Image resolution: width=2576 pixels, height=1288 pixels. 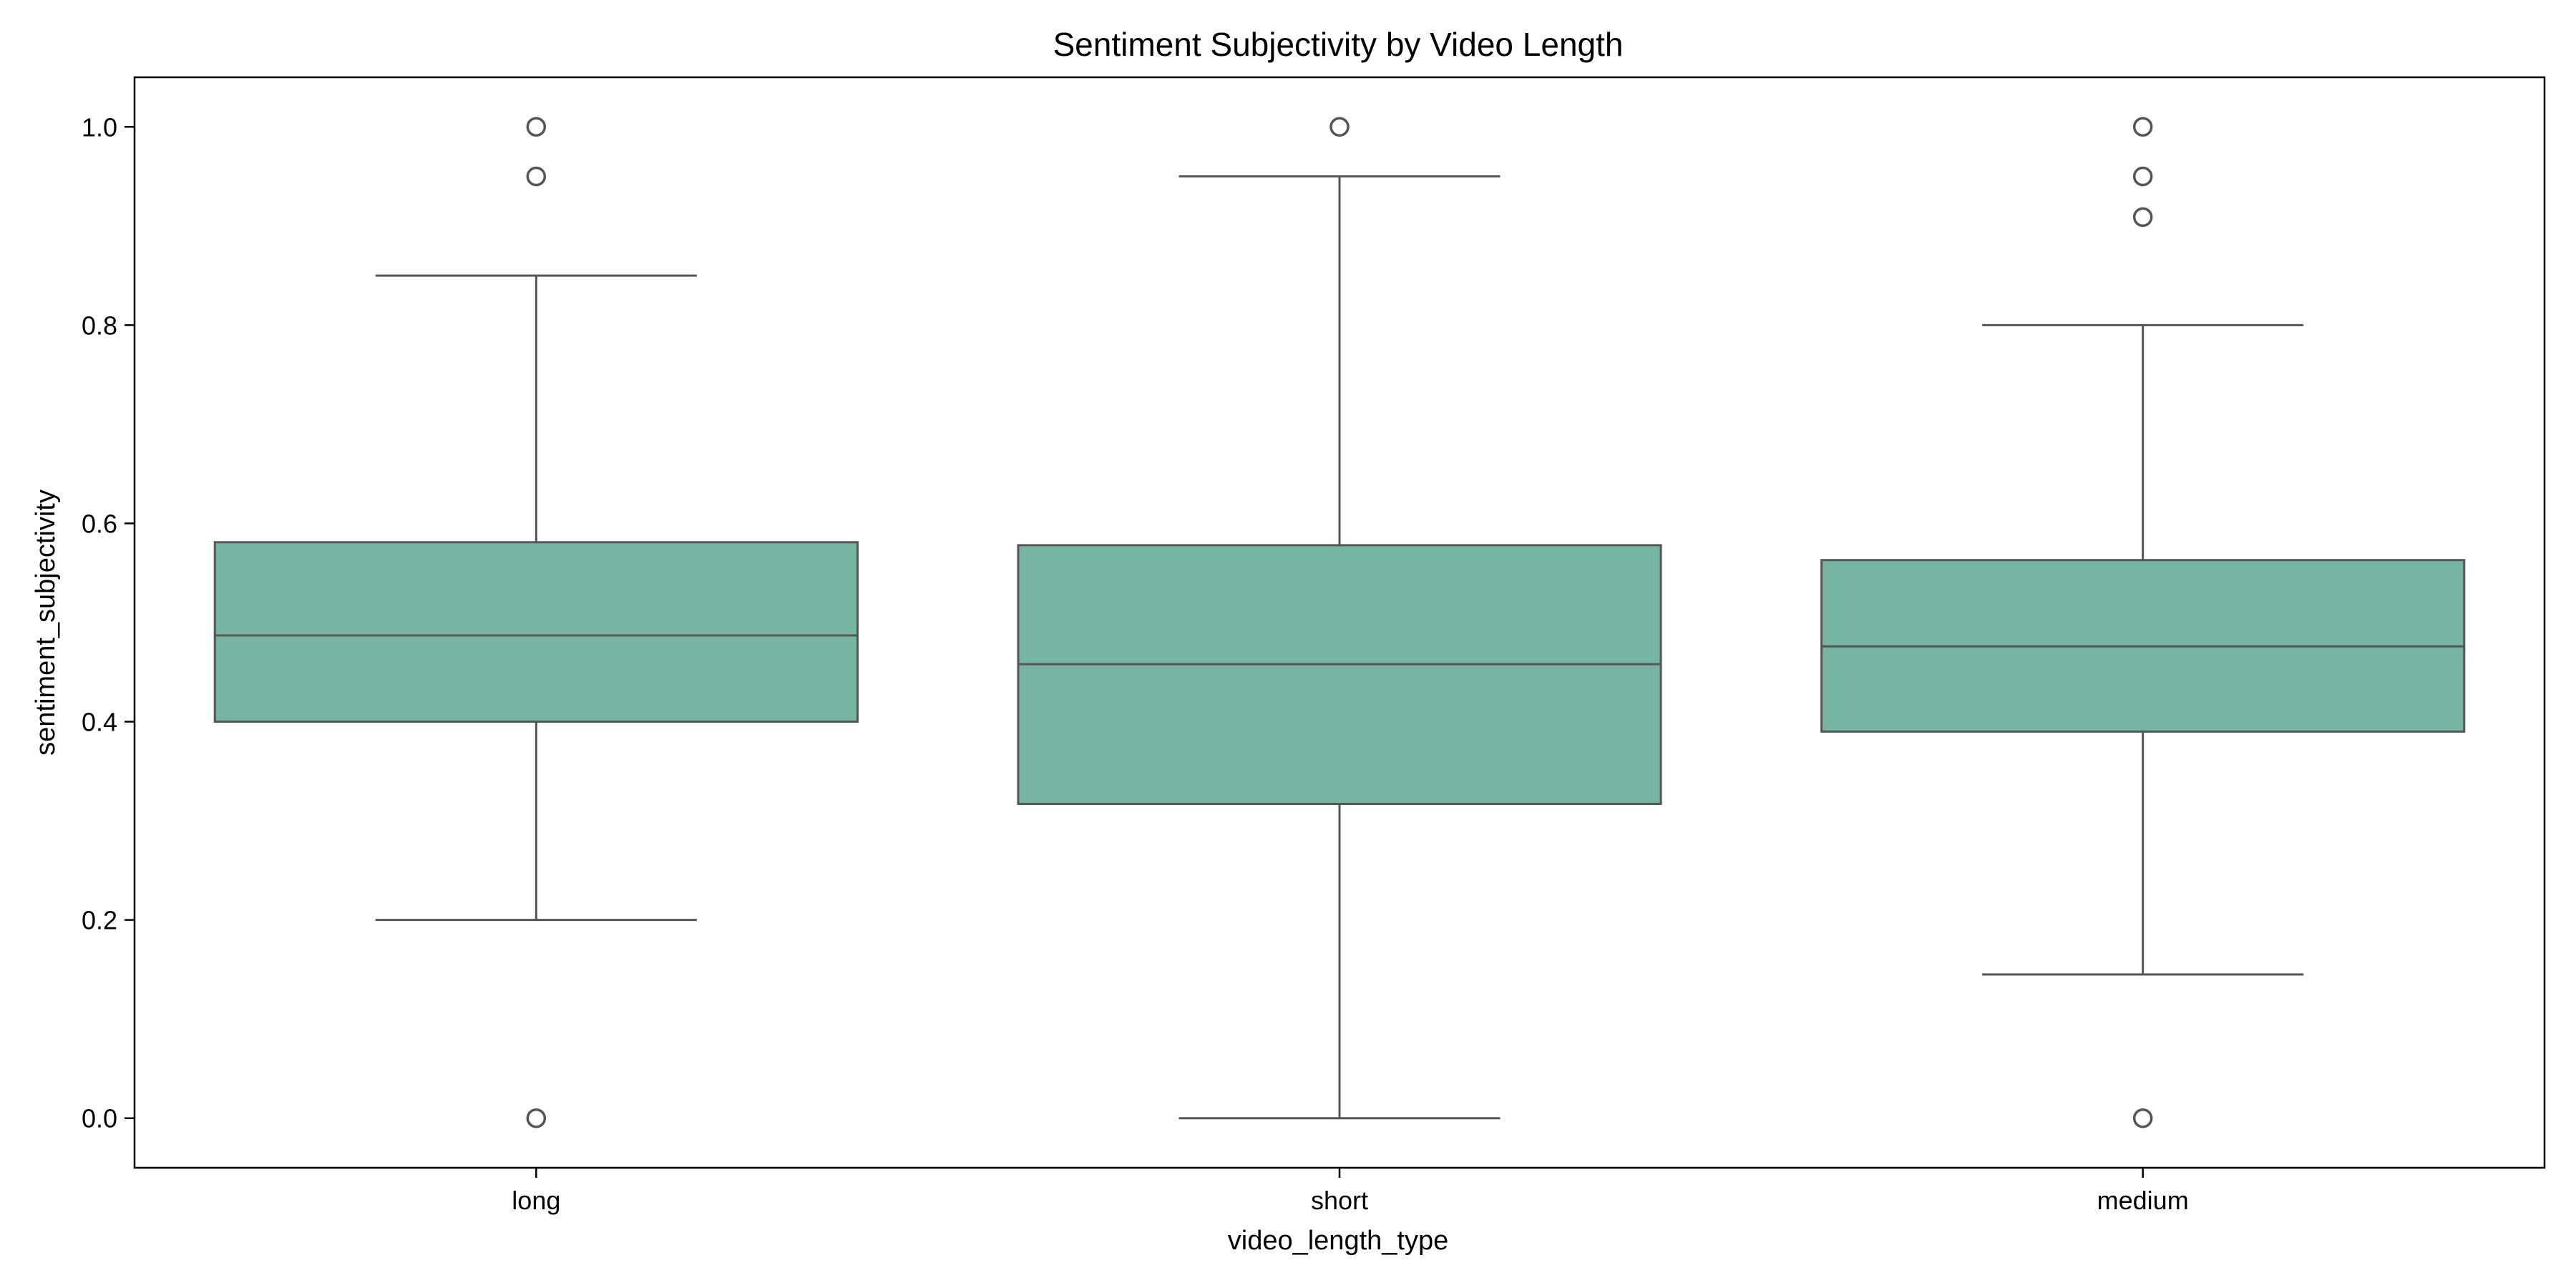 What do you see at coordinates (100, 1118) in the screenshot?
I see `y-tick-label: 0.0` at bounding box center [100, 1118].